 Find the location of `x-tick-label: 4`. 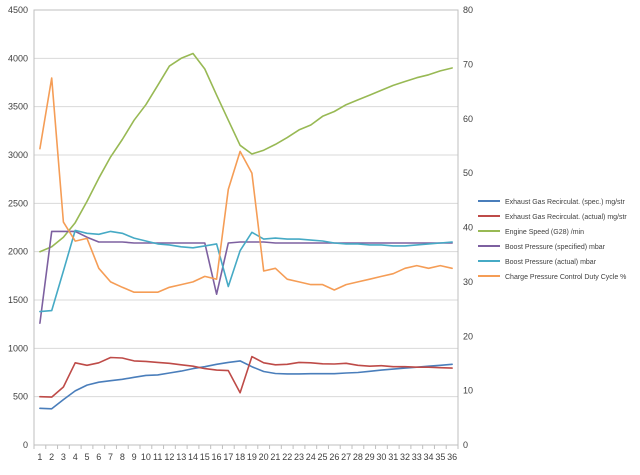

x-tick-label: 4 is located at coordinates (75, 457).